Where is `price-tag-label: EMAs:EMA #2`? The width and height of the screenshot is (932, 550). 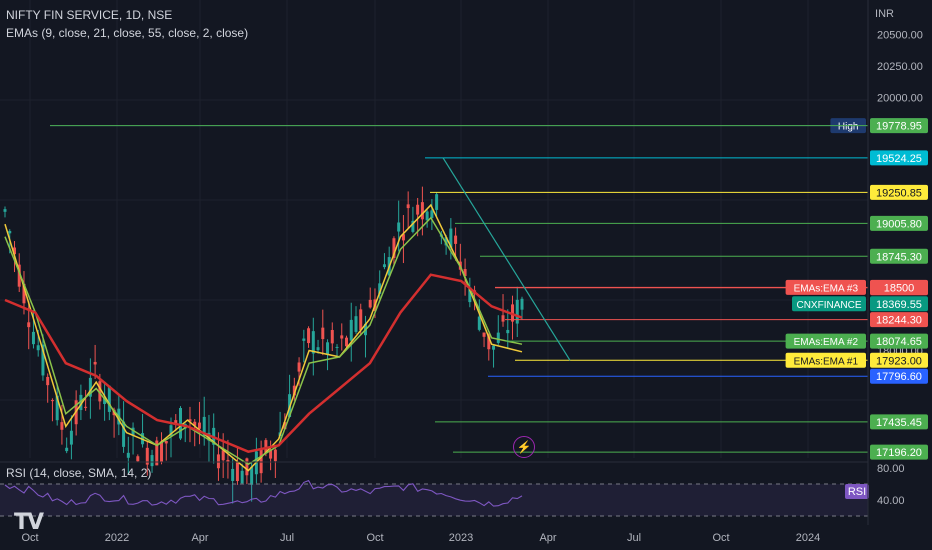 price-tag-label: EMAs:EMA #2 is located at coordinates (826, 342).